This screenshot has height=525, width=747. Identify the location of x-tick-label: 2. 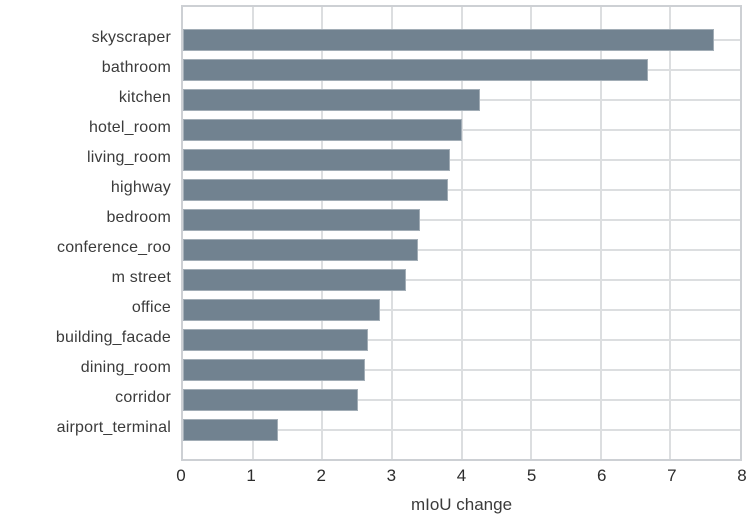
(321, 475).